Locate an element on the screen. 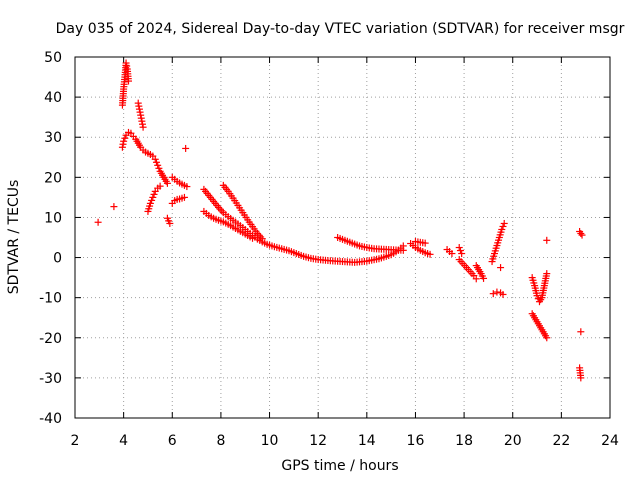  x-tick-label: 24 is located at coordinates (610, 441).